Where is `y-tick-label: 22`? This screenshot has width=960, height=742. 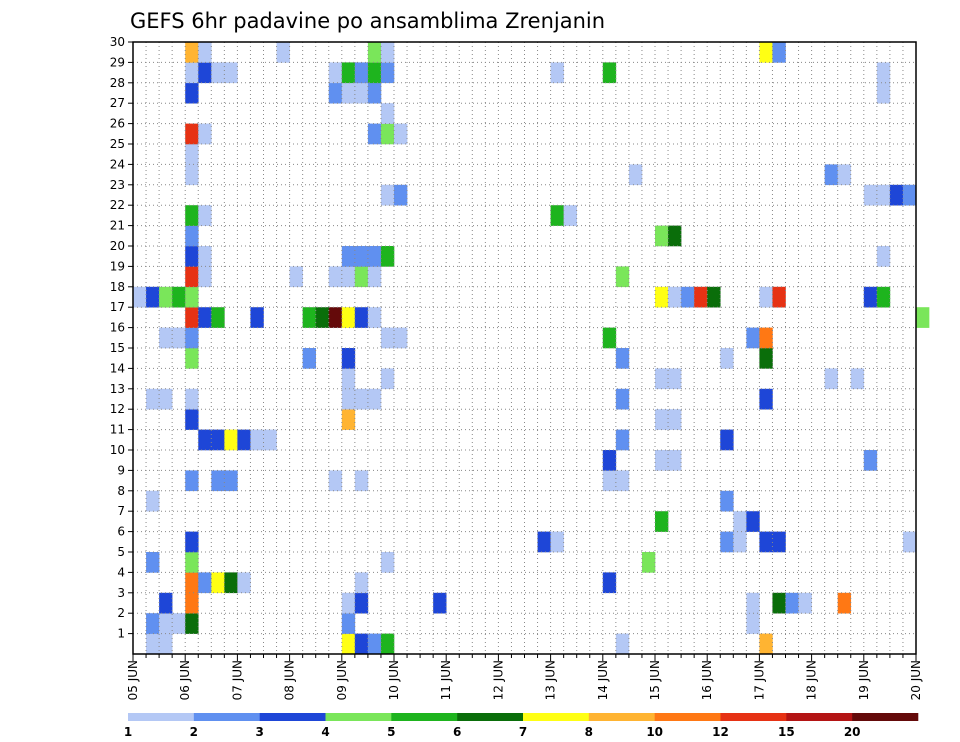 y-tick-label: 22 is located at coordinates (117, 205).